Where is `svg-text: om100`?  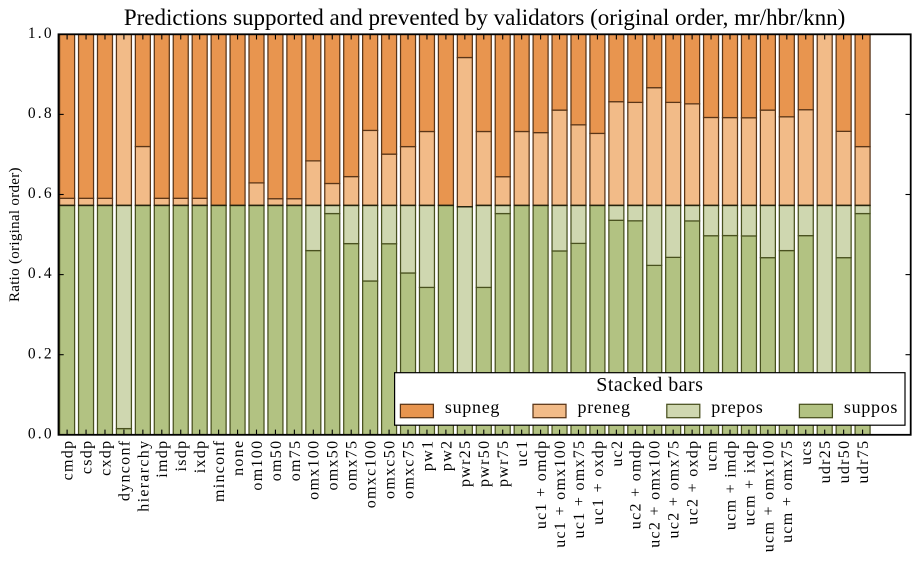 svg-text: om100 is located at coordinates (257, 465).